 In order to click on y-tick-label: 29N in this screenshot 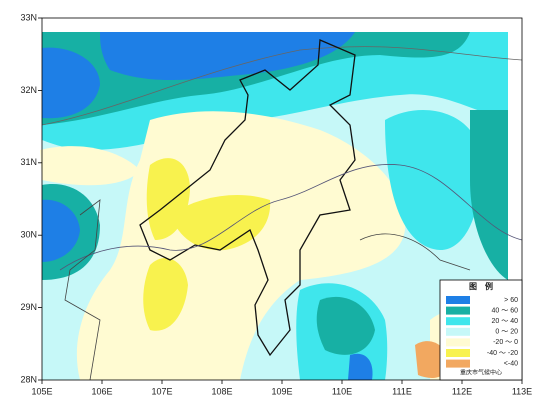, I will do `click(28, 307)`.